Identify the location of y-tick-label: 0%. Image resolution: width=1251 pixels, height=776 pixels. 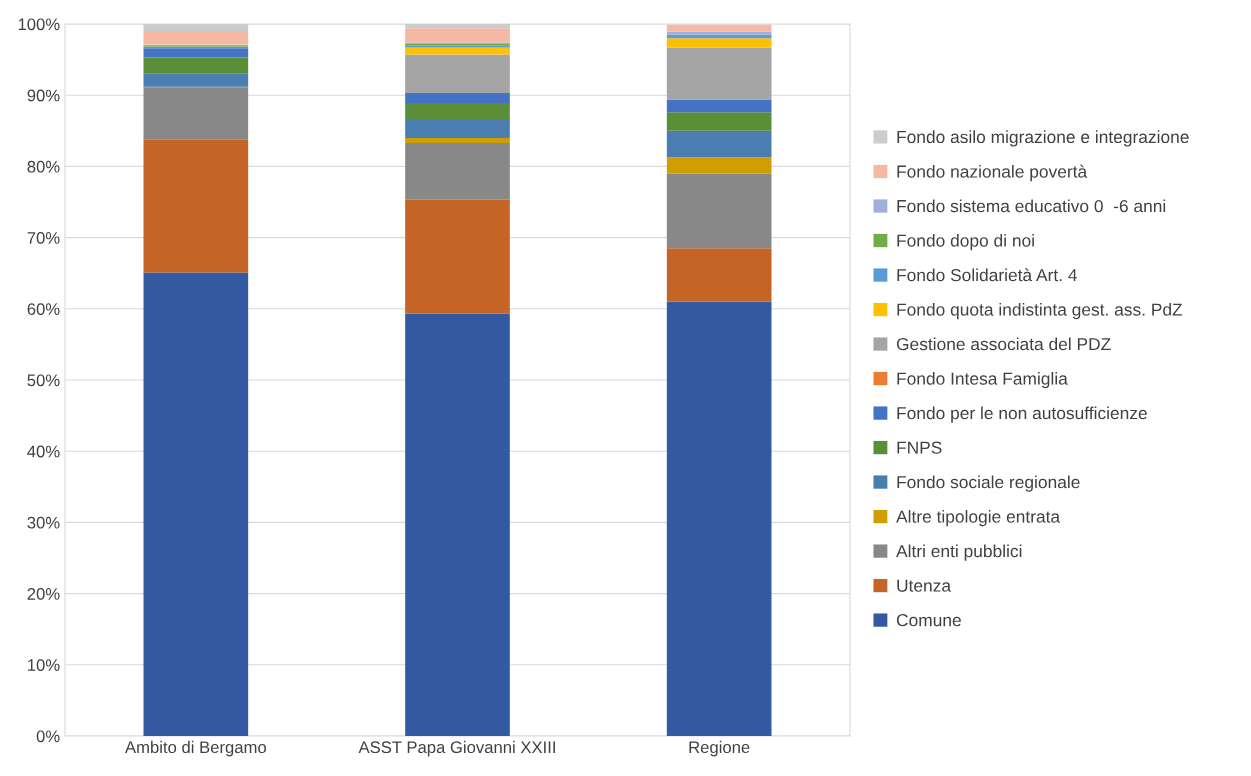
(48, 736).